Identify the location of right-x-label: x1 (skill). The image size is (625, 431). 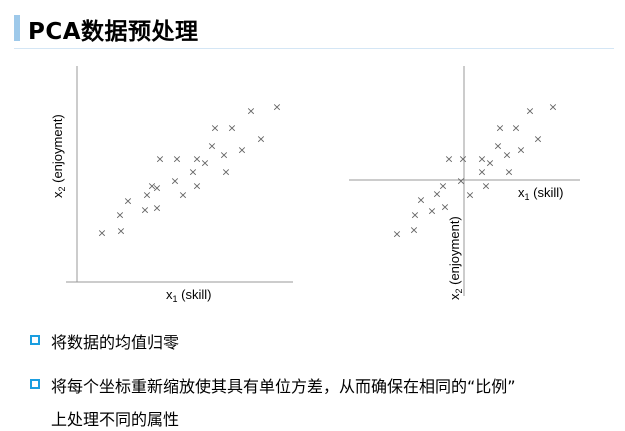
(540, 193).